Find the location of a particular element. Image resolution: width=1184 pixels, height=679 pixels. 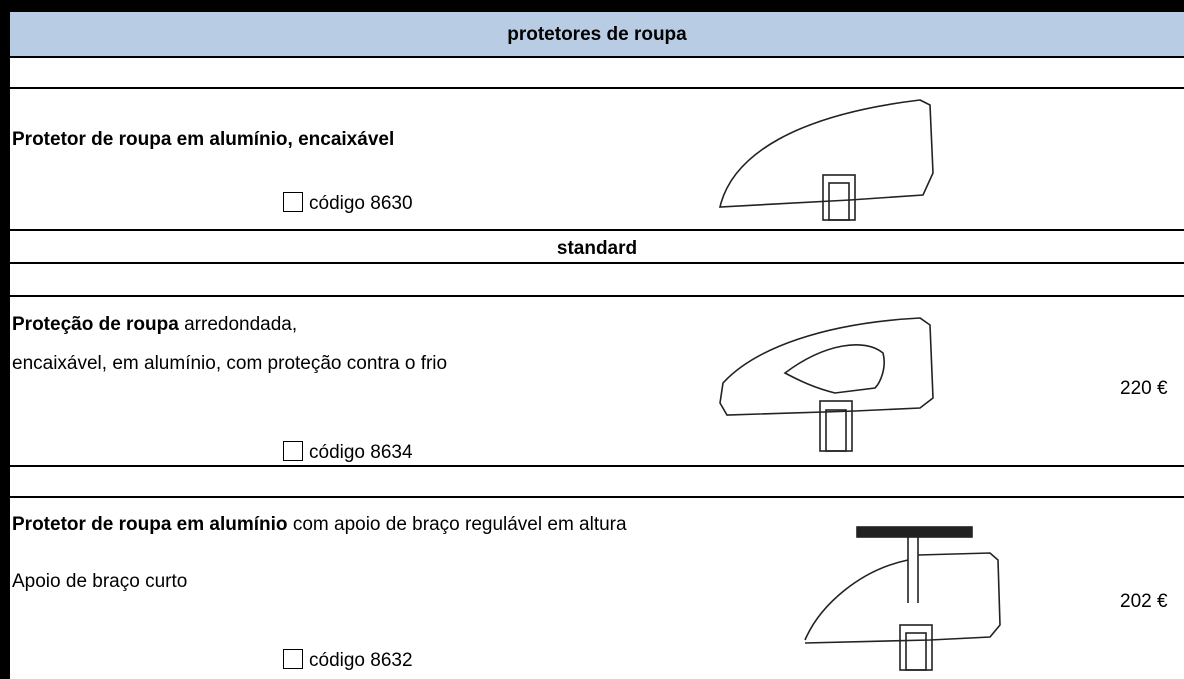

product-code: código 8634 is located at coordinates (348, 452).